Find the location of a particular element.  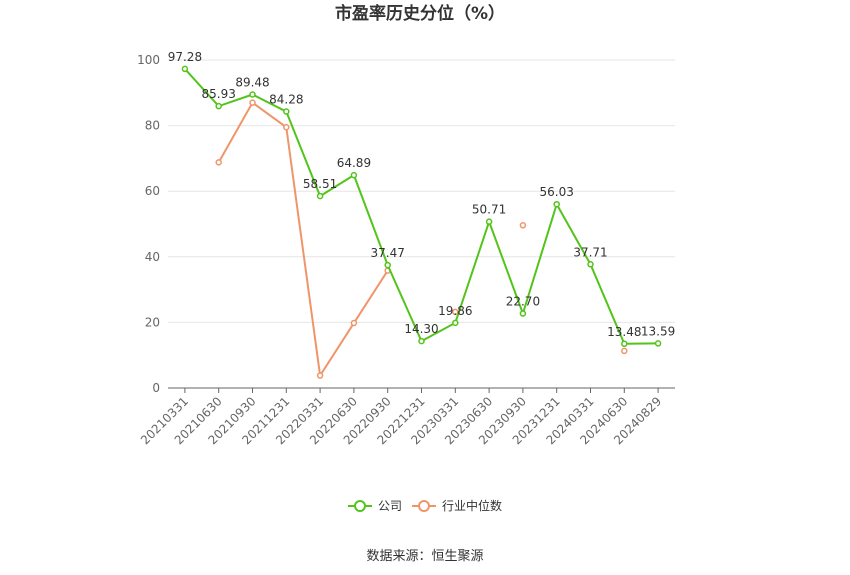

data-label: 19.86 is located at coordinates (455, 311).